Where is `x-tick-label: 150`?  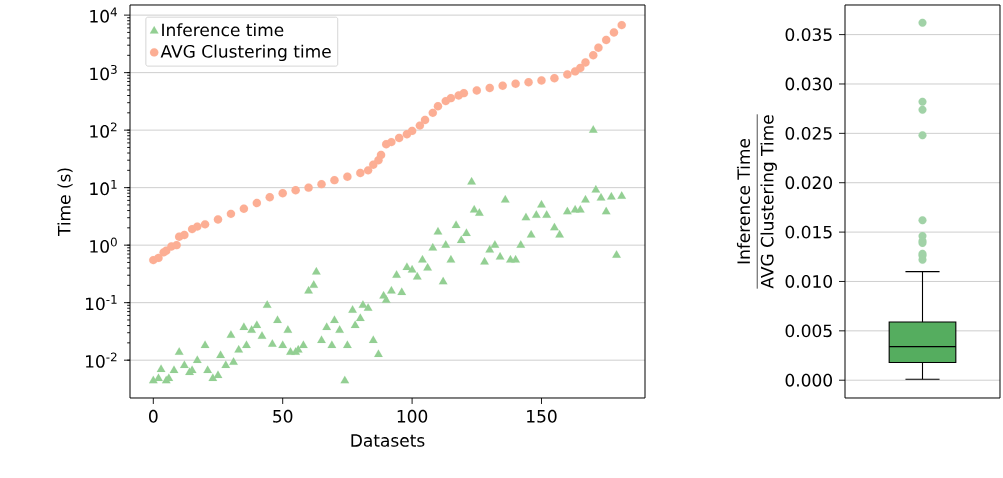
x-tick-label: 150 is located at coordinates (542, 416).